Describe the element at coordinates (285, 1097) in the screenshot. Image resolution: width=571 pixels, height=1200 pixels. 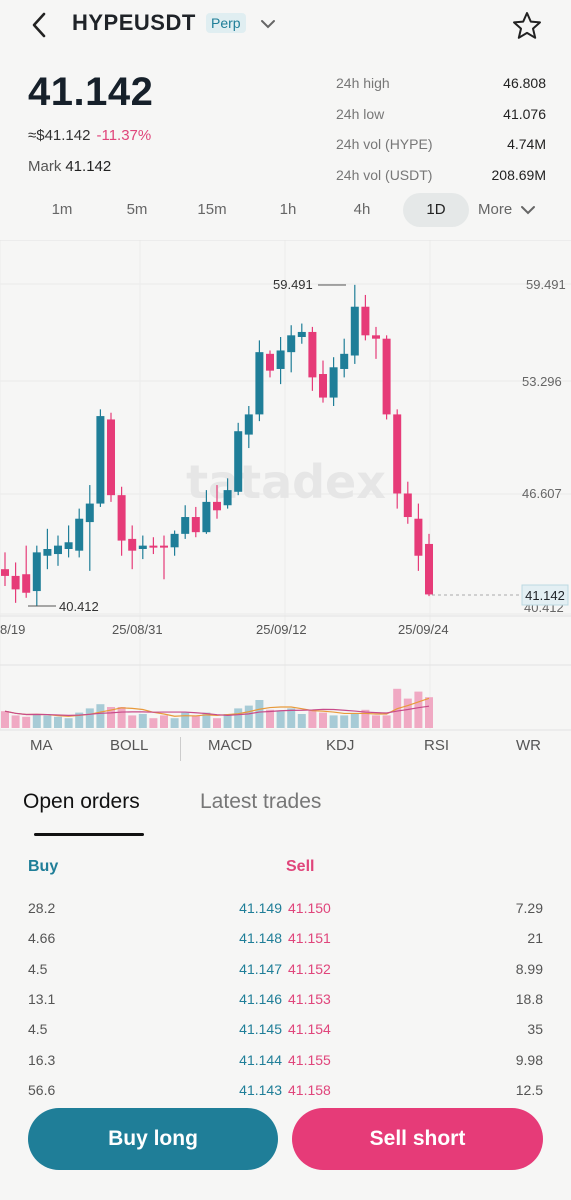
I see `orderbook-row: 56.6 41.143 41.158 12.5` at that location.